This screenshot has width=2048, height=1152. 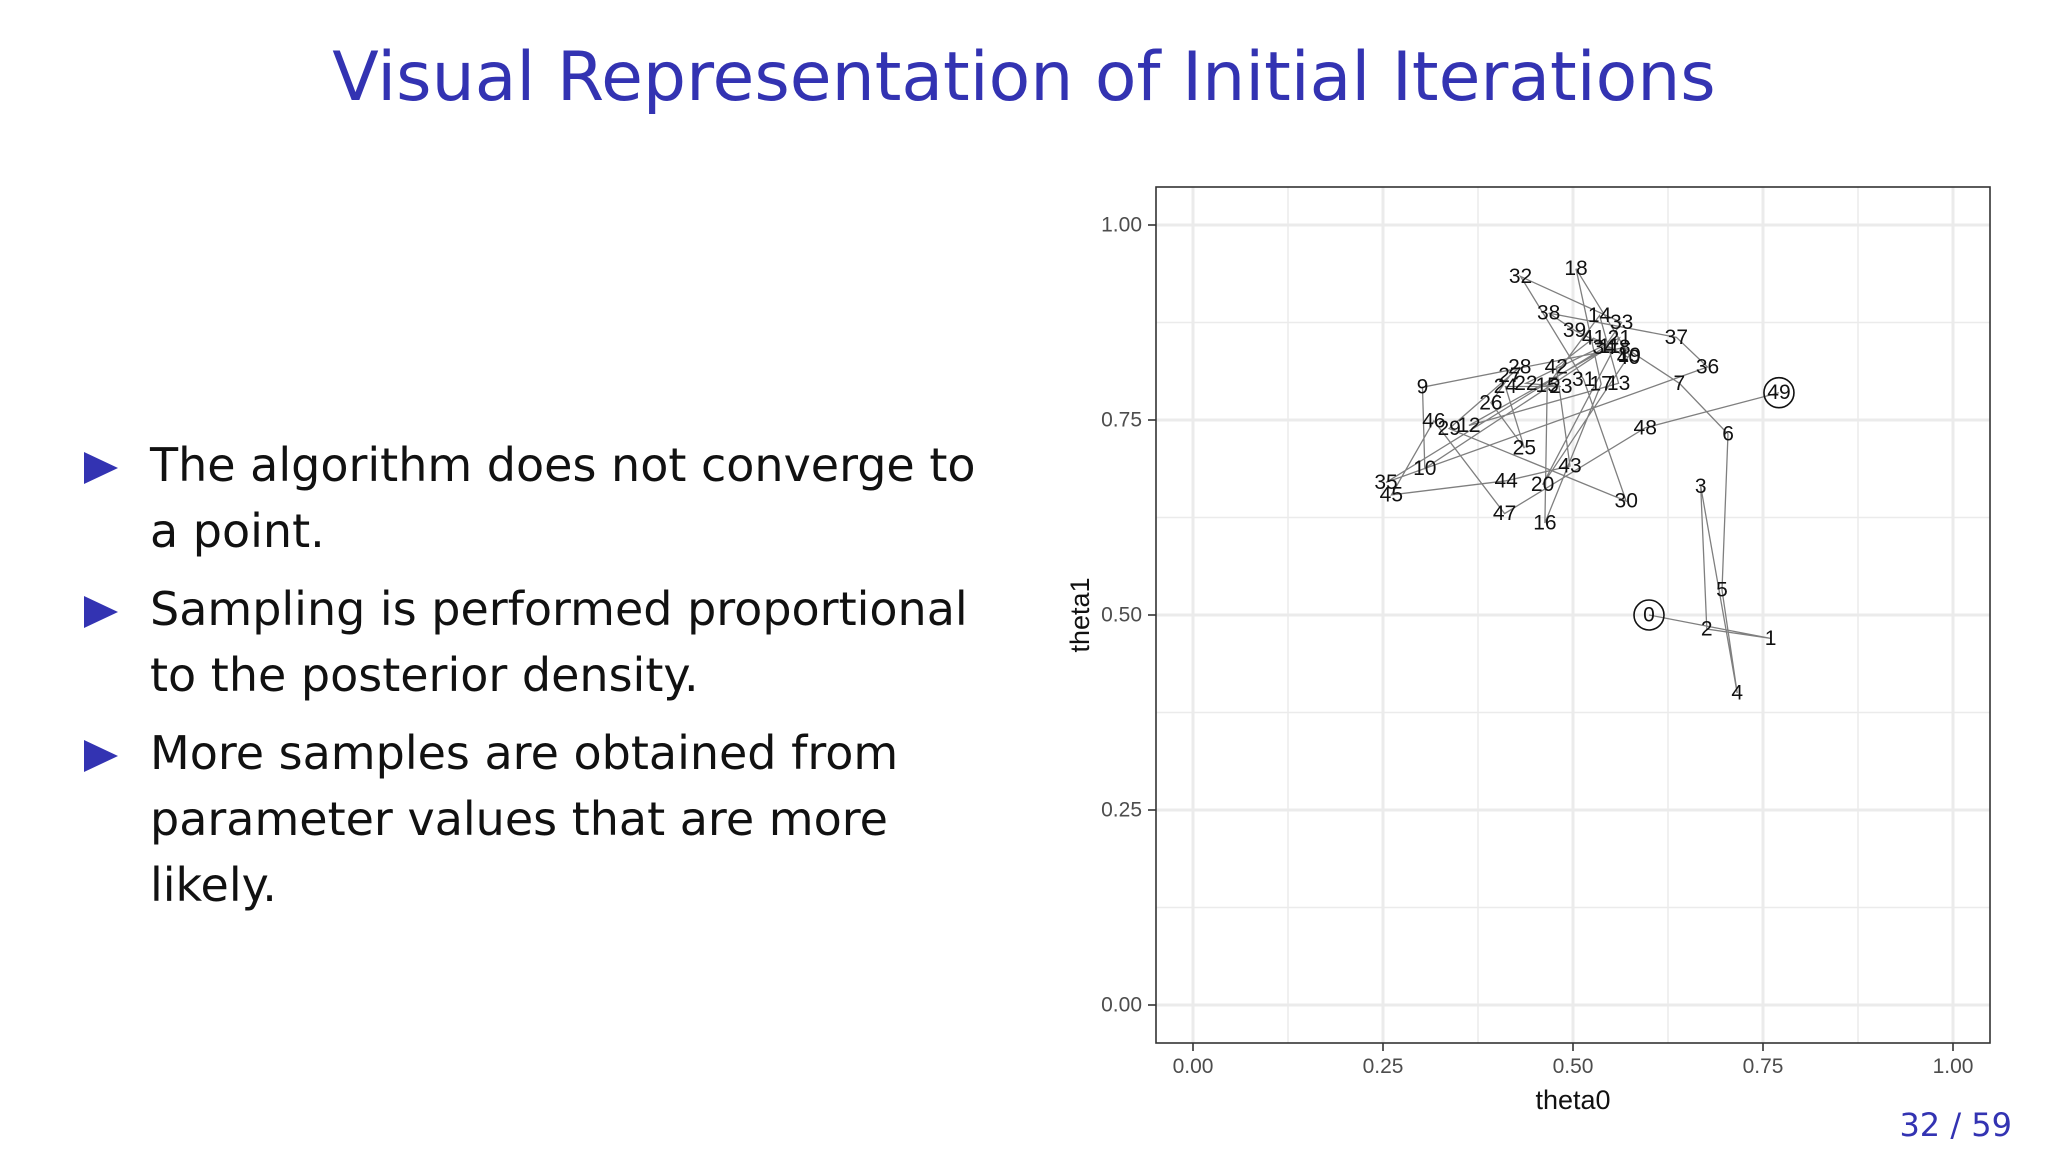 What do you see at coordinates (1569, 466) in the screenshot?
I see `point-label: 43` at bounding box center [1569, 466].